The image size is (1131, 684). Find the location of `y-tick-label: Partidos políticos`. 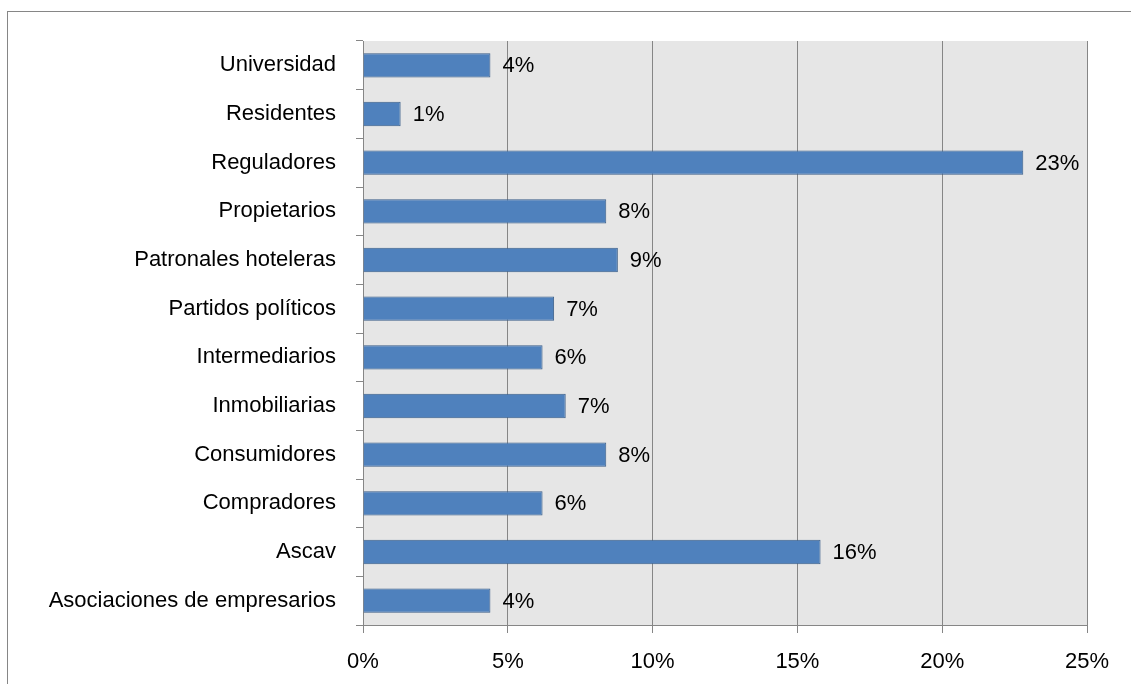

y-tick-label: Partidos políticos is located at coordinates (252, 307).